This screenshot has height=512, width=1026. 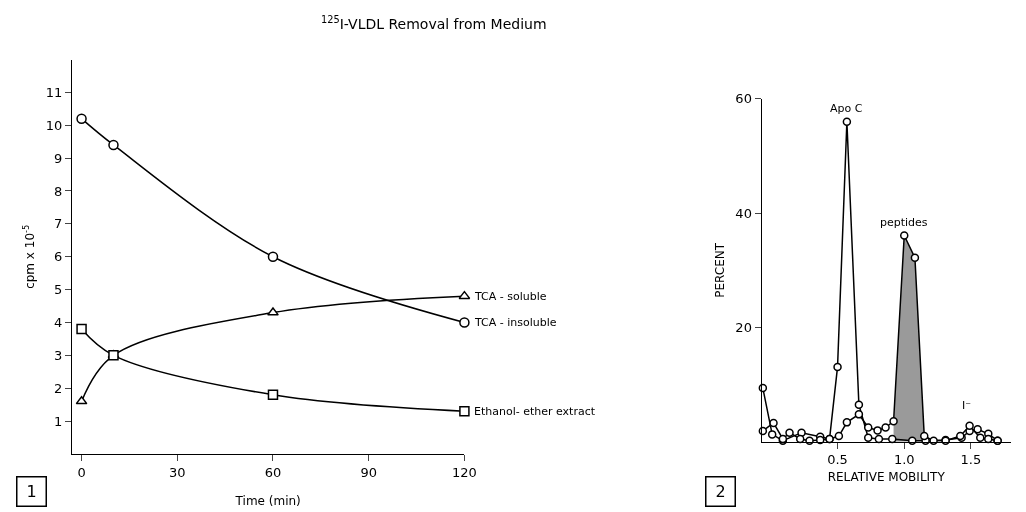 What do you see at coordinates (743, 99) in the screenshot?
I see `y-tick-label: 60` at bounding box center [743, 99].